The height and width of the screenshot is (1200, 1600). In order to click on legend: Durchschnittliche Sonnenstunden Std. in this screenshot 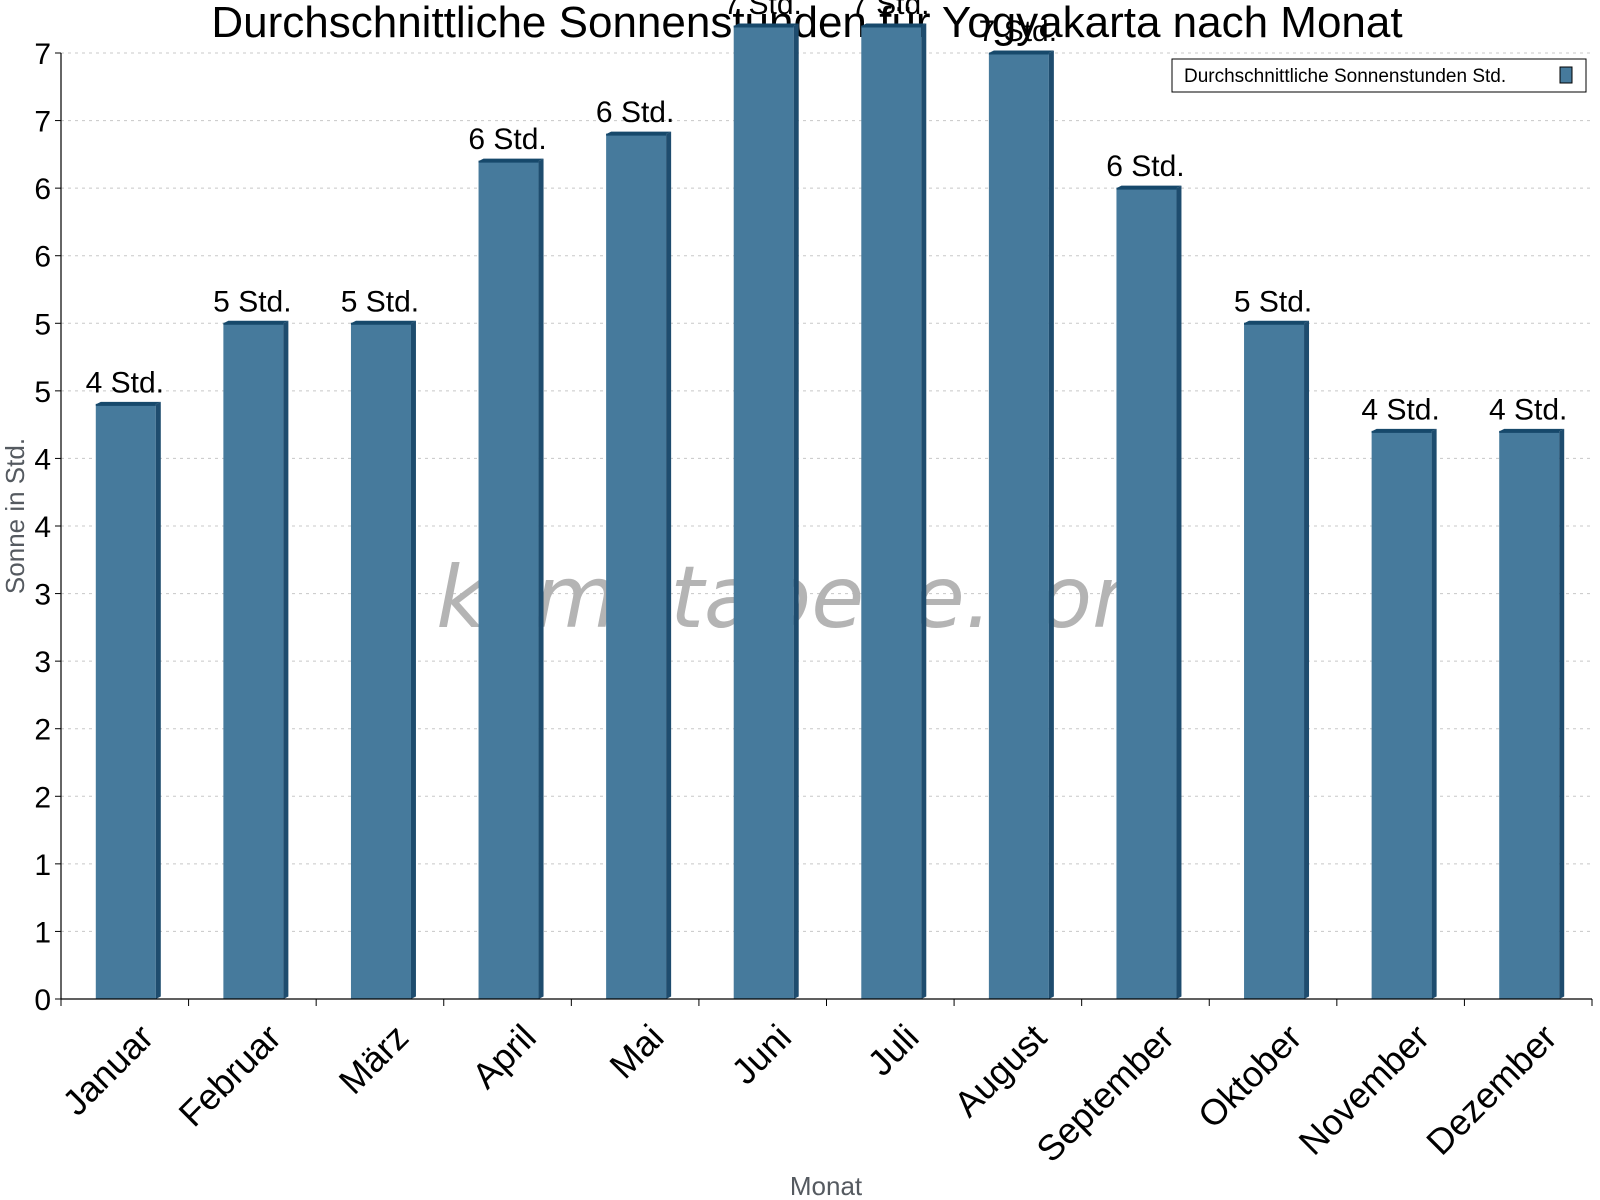, I will do `click(1379, 75)`.